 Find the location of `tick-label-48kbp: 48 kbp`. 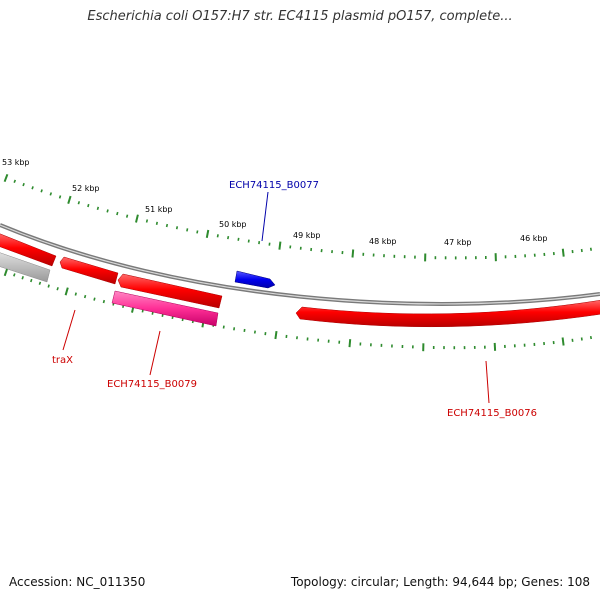

tick-label-48kbp: 48 kbp is located at coordinates (383, 241).